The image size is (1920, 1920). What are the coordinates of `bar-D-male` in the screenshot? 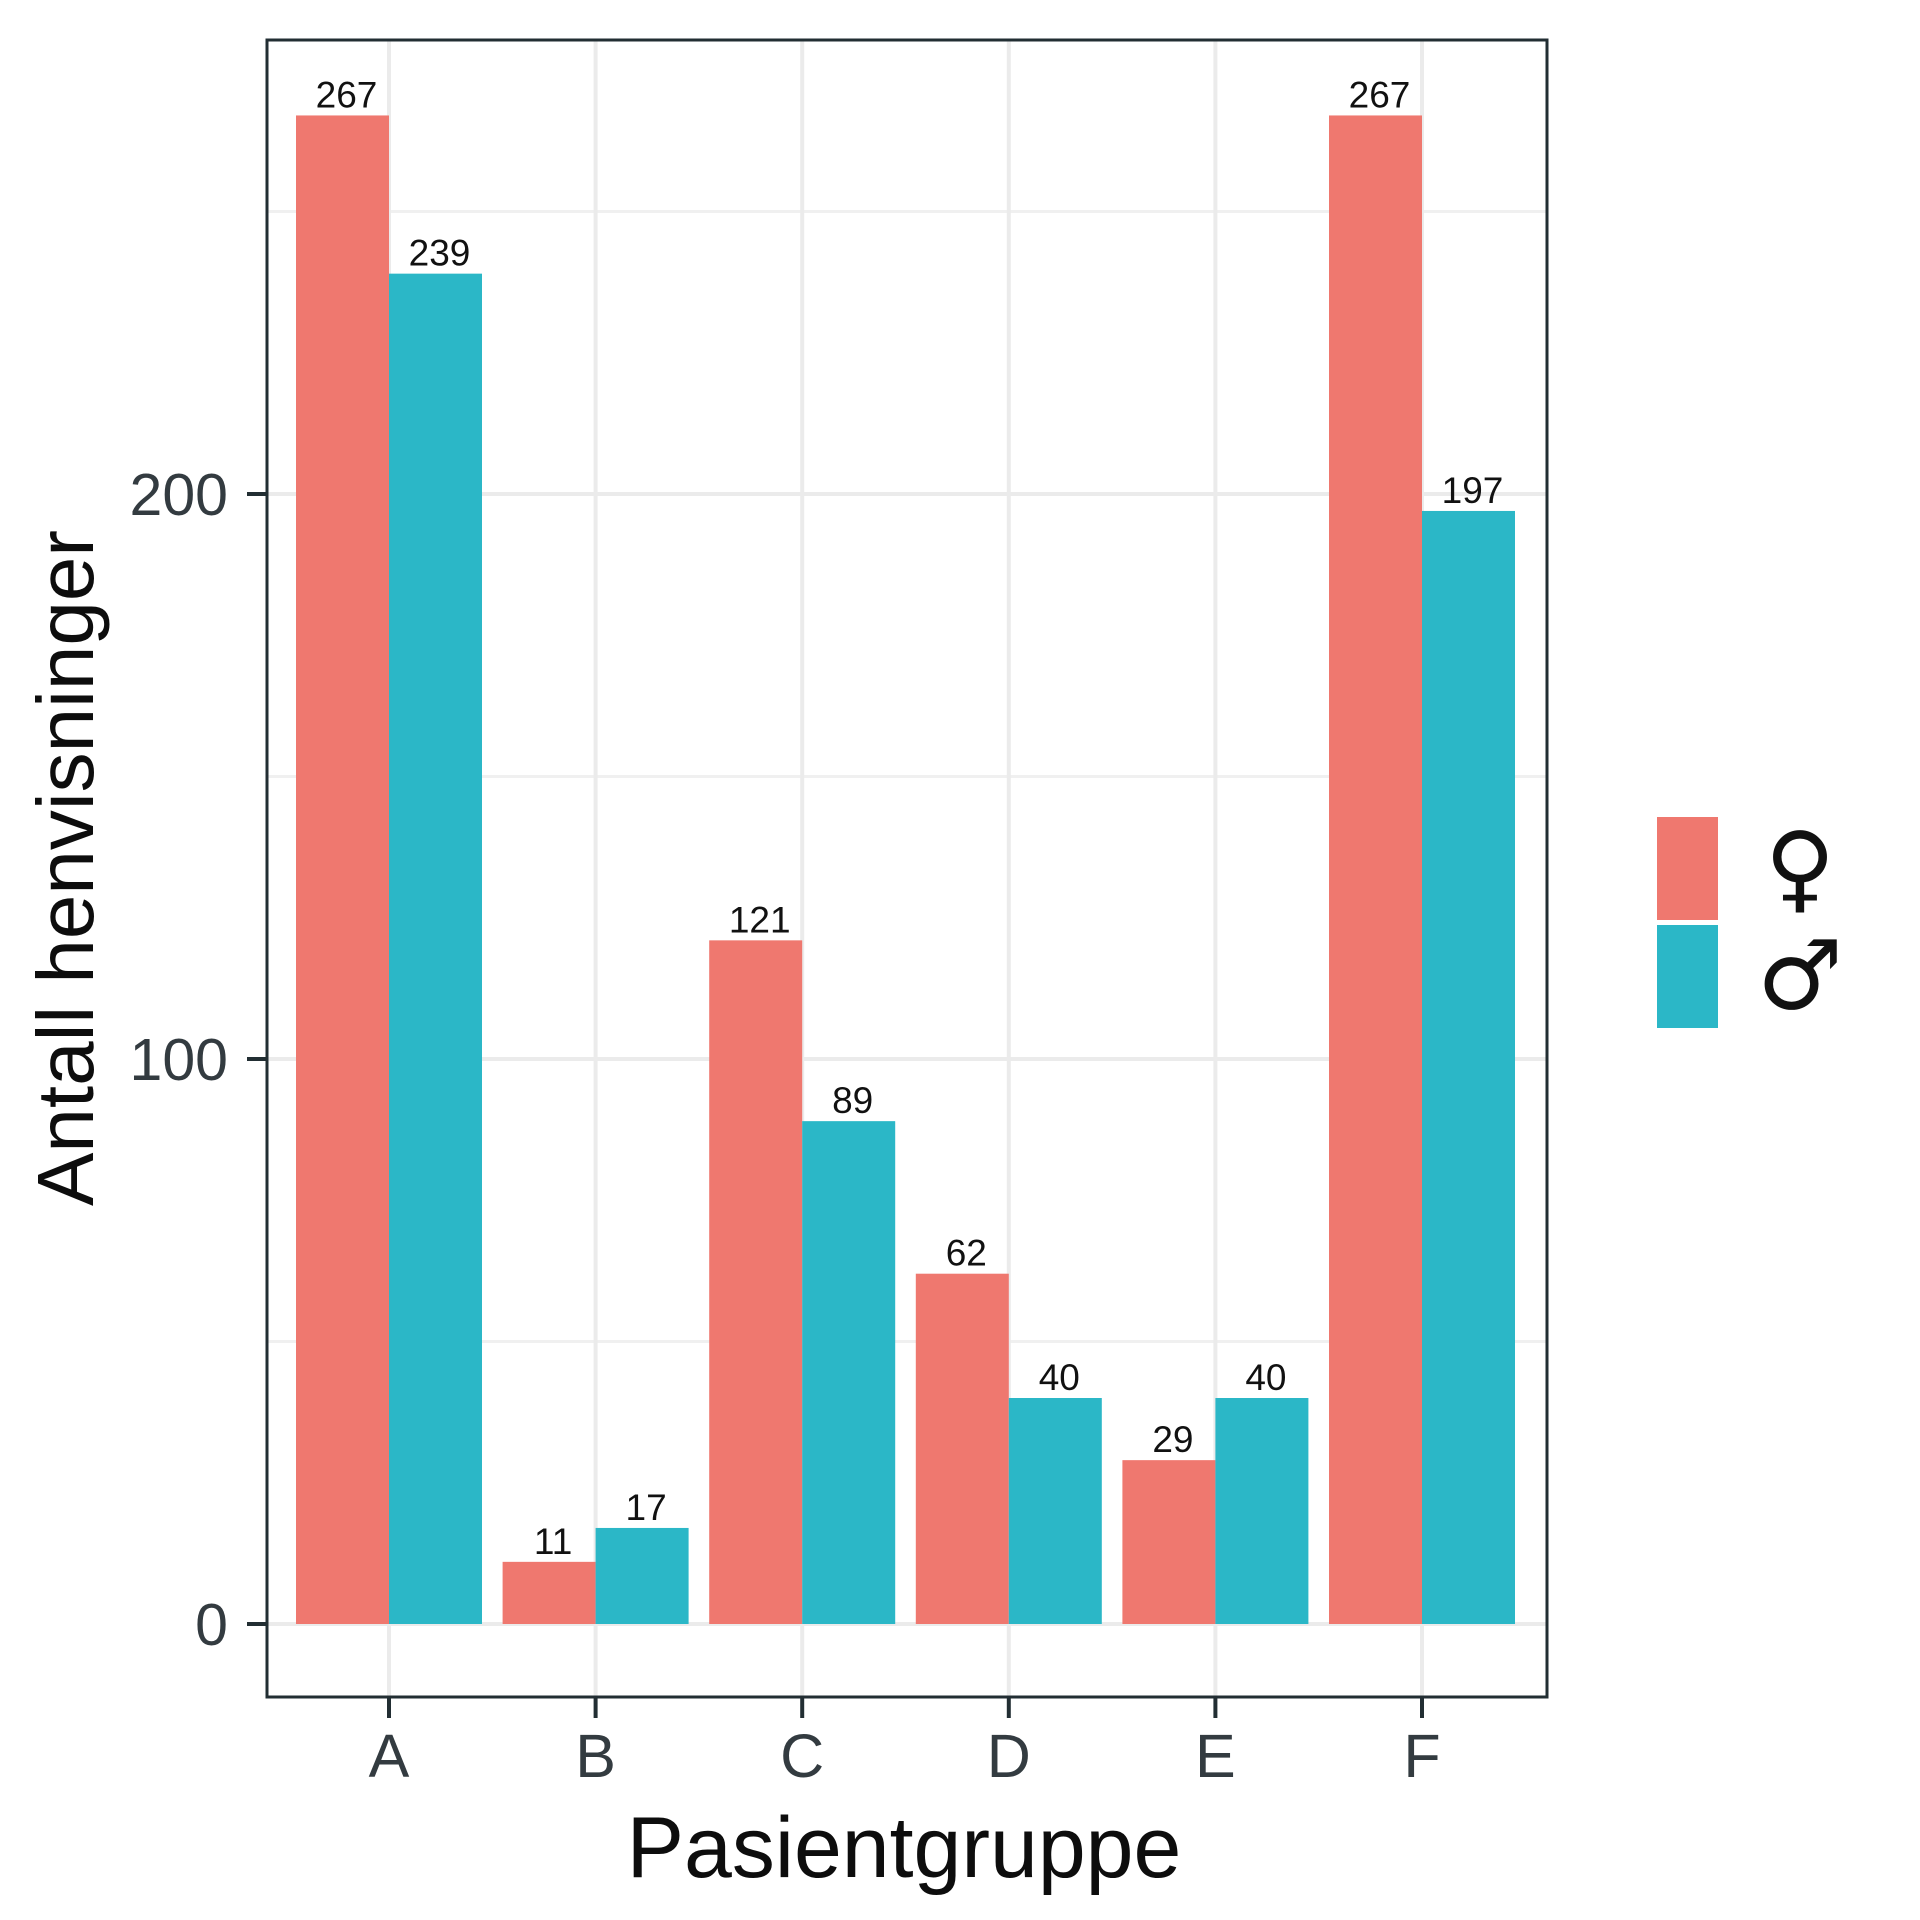 It's located at (1055, 1511).